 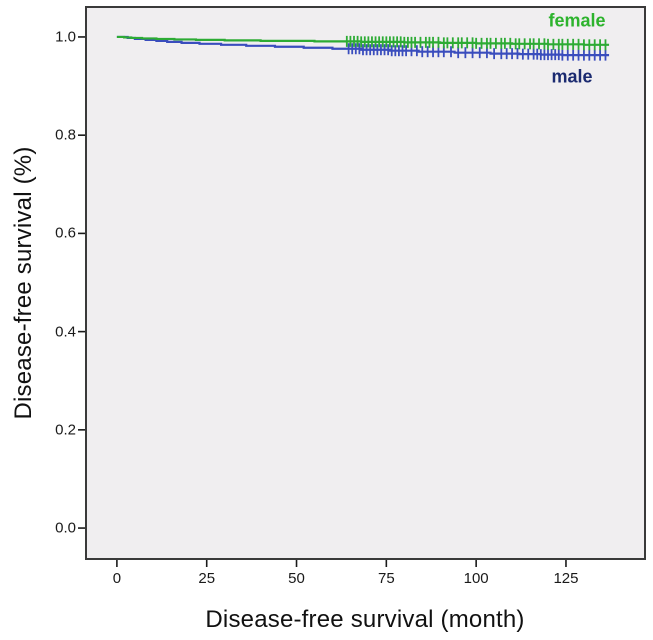 I want to click on y-axis-title: Disease-free survival (%), so click(x=23, y=283).